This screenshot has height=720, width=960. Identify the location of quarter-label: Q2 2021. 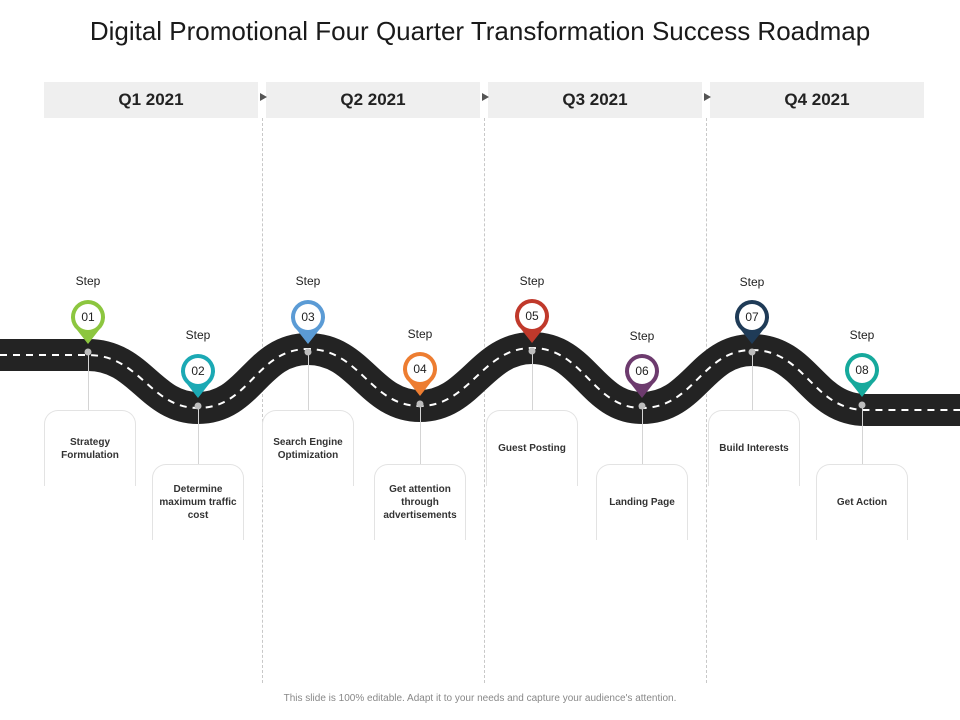
(373, 99).